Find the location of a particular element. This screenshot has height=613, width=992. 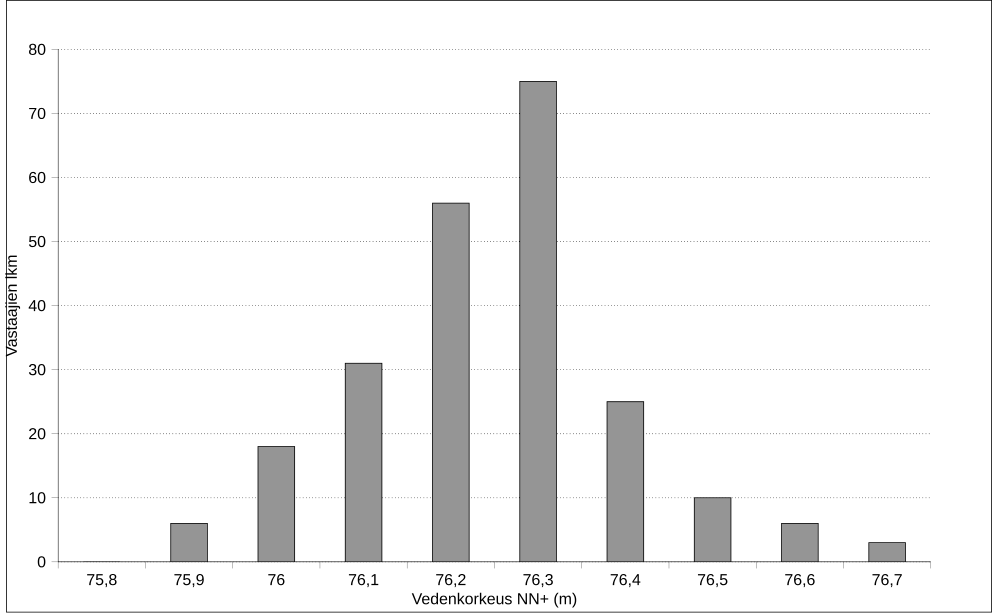

x-tick-label: 76,6 is located at coordinates (800, 581).